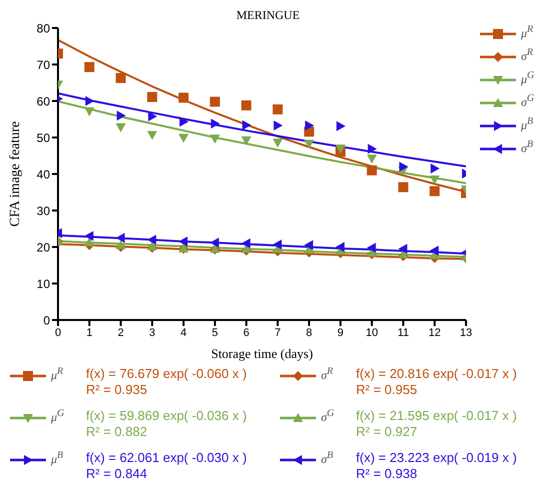 The width and height of the screenshot is (557, 494). Describe the element at coordinates (403, 332) in the screenshot. I see `x-tick-label: 11` at that location.